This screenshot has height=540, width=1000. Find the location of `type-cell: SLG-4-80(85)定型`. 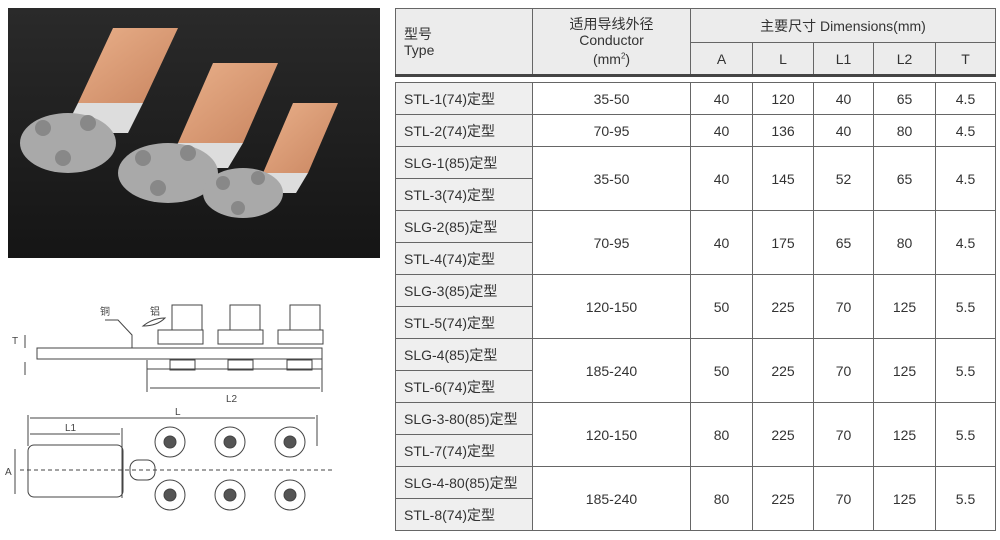

type-cell: SLG-4-80(85)定型 is located at coordinates (464, 482).